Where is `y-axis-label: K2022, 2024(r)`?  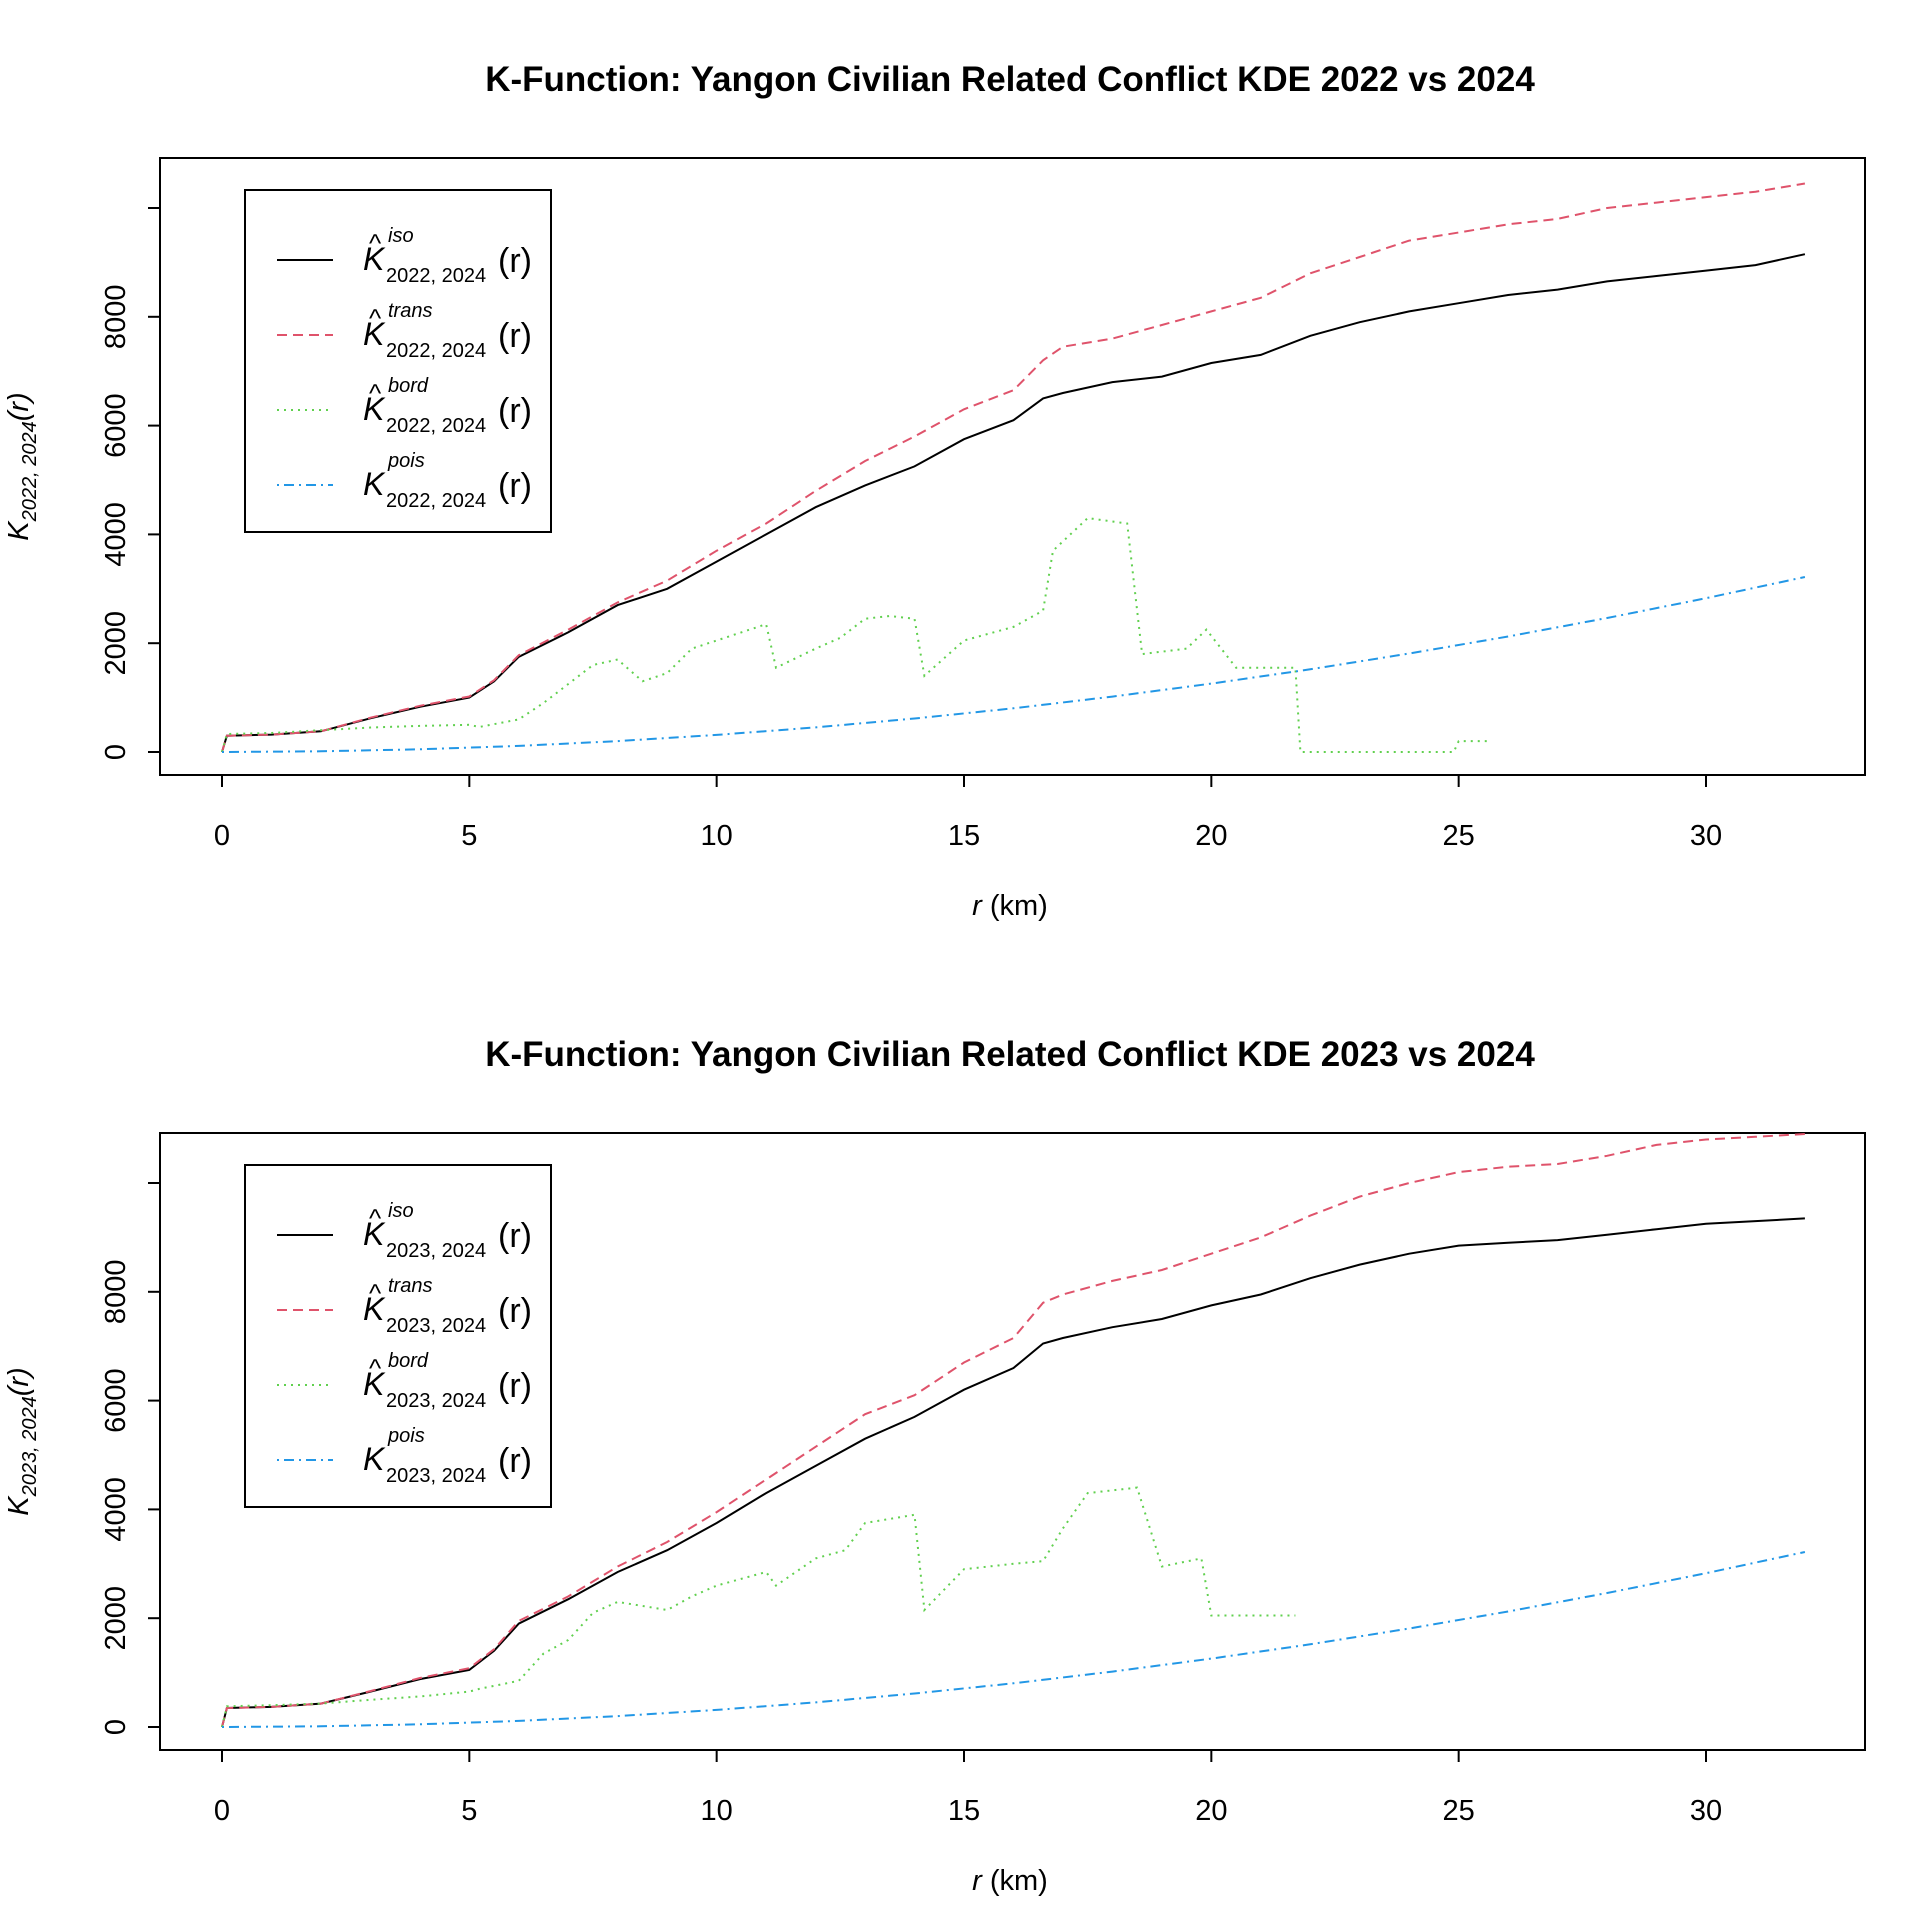 y-axis-label: K2022, 2024(r) is located at coordinates (22, 466).